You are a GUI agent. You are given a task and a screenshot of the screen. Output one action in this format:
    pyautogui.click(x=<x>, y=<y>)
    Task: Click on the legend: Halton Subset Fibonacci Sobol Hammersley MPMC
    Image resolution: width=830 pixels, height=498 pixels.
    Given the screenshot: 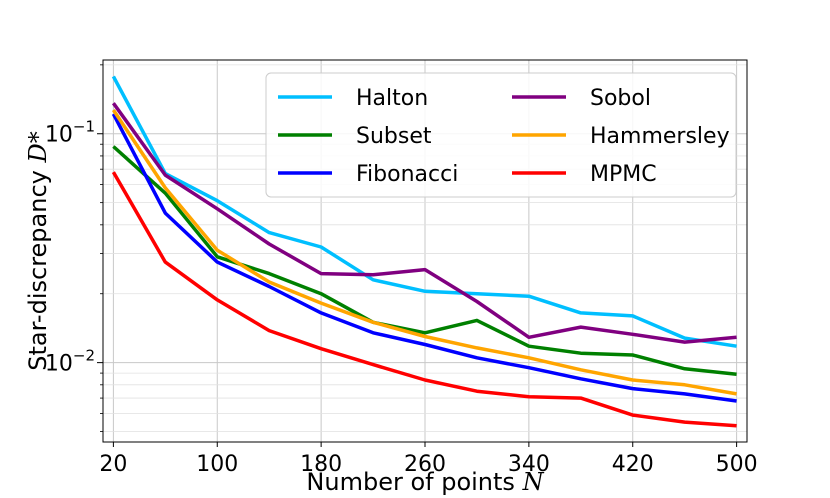 What is the action you would take?
    pyautogui.click(x=501, y=135)
    